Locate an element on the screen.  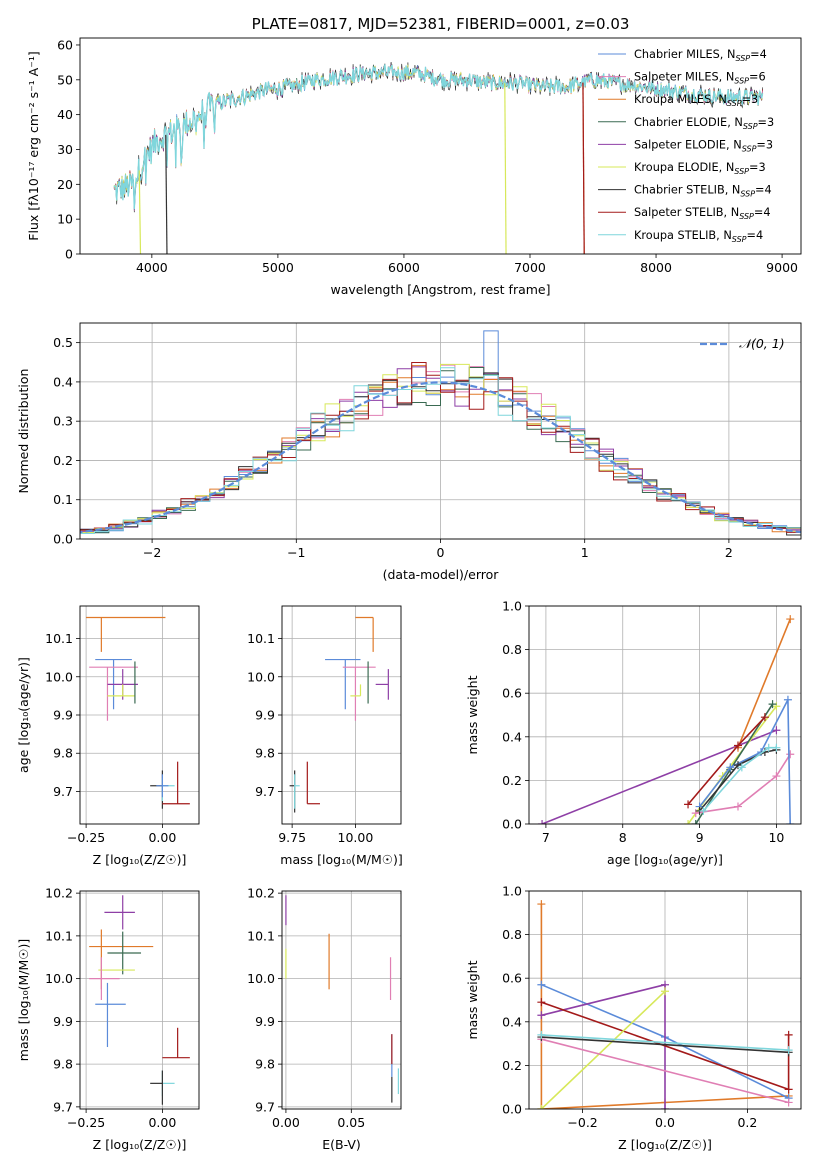
x-axis-label: (data-model)/error is located at coordinates (441, 574).